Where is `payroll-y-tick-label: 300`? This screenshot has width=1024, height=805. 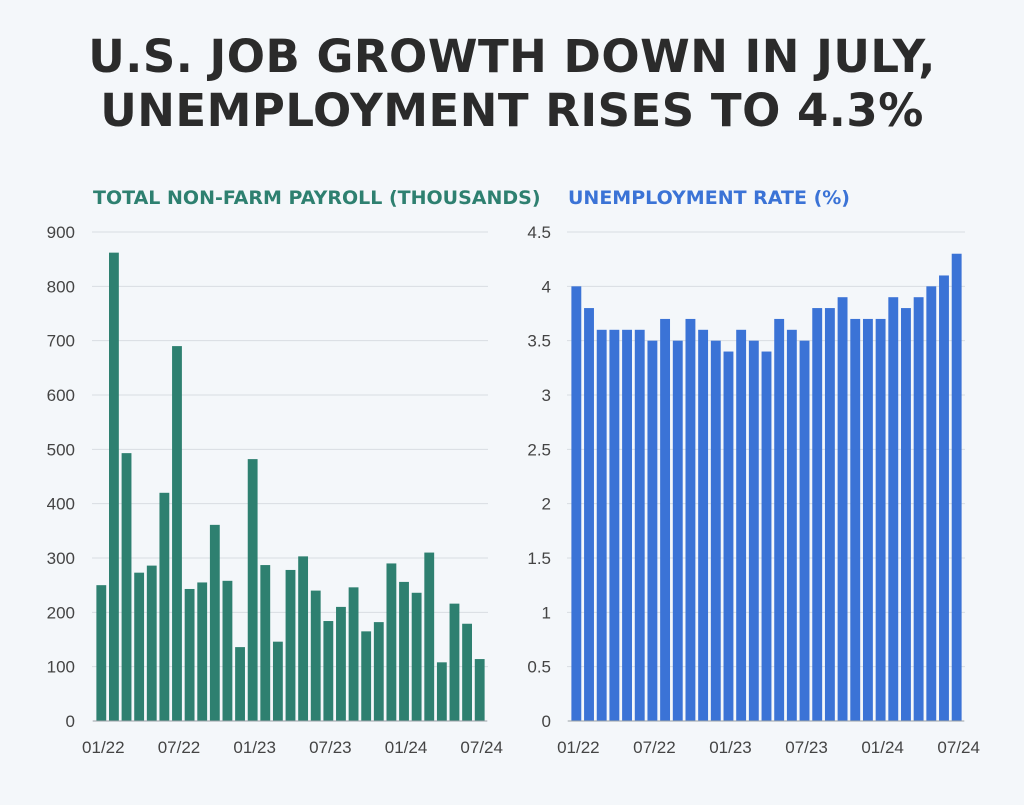
payroll-y-tick-label: 300 is located at coordinates (61, 558).